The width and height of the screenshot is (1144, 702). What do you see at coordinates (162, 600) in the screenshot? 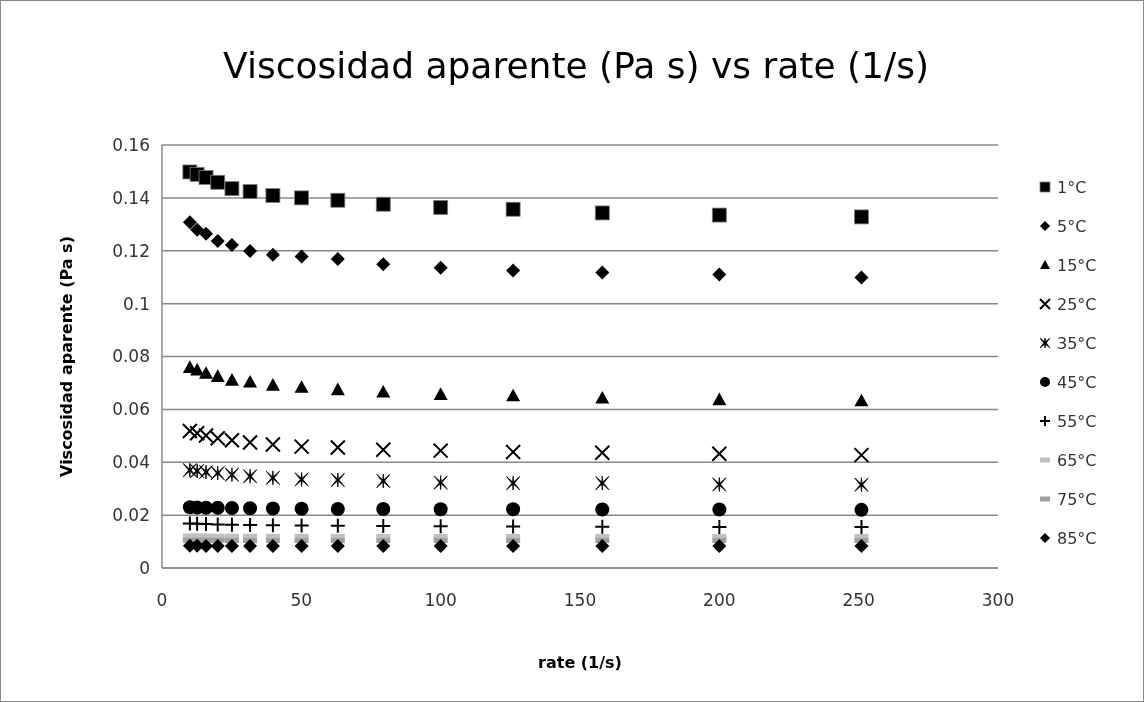
I see `x-tick-label: 0` at bounding box center [162, 600].